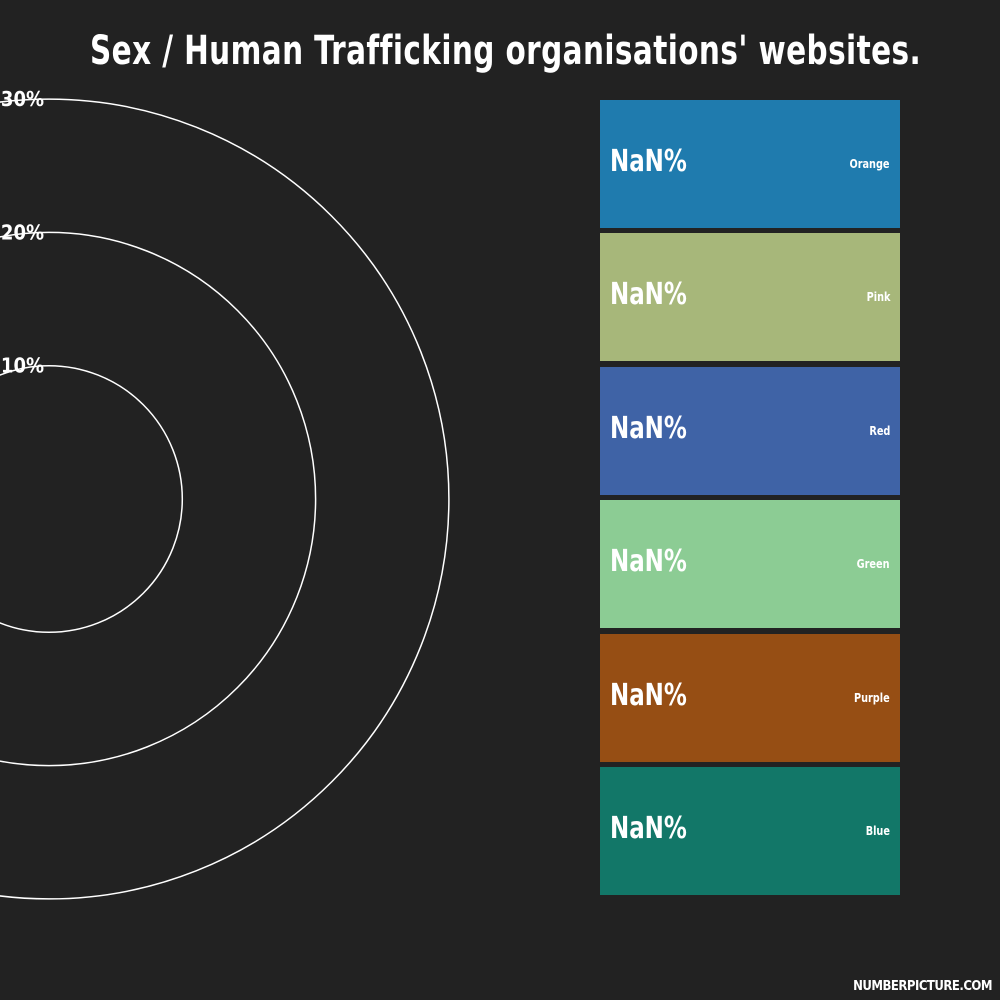  Describe the element at coordinates (22, 366) in the screenshot. I see `ring-tick-label: 10%` at that location.